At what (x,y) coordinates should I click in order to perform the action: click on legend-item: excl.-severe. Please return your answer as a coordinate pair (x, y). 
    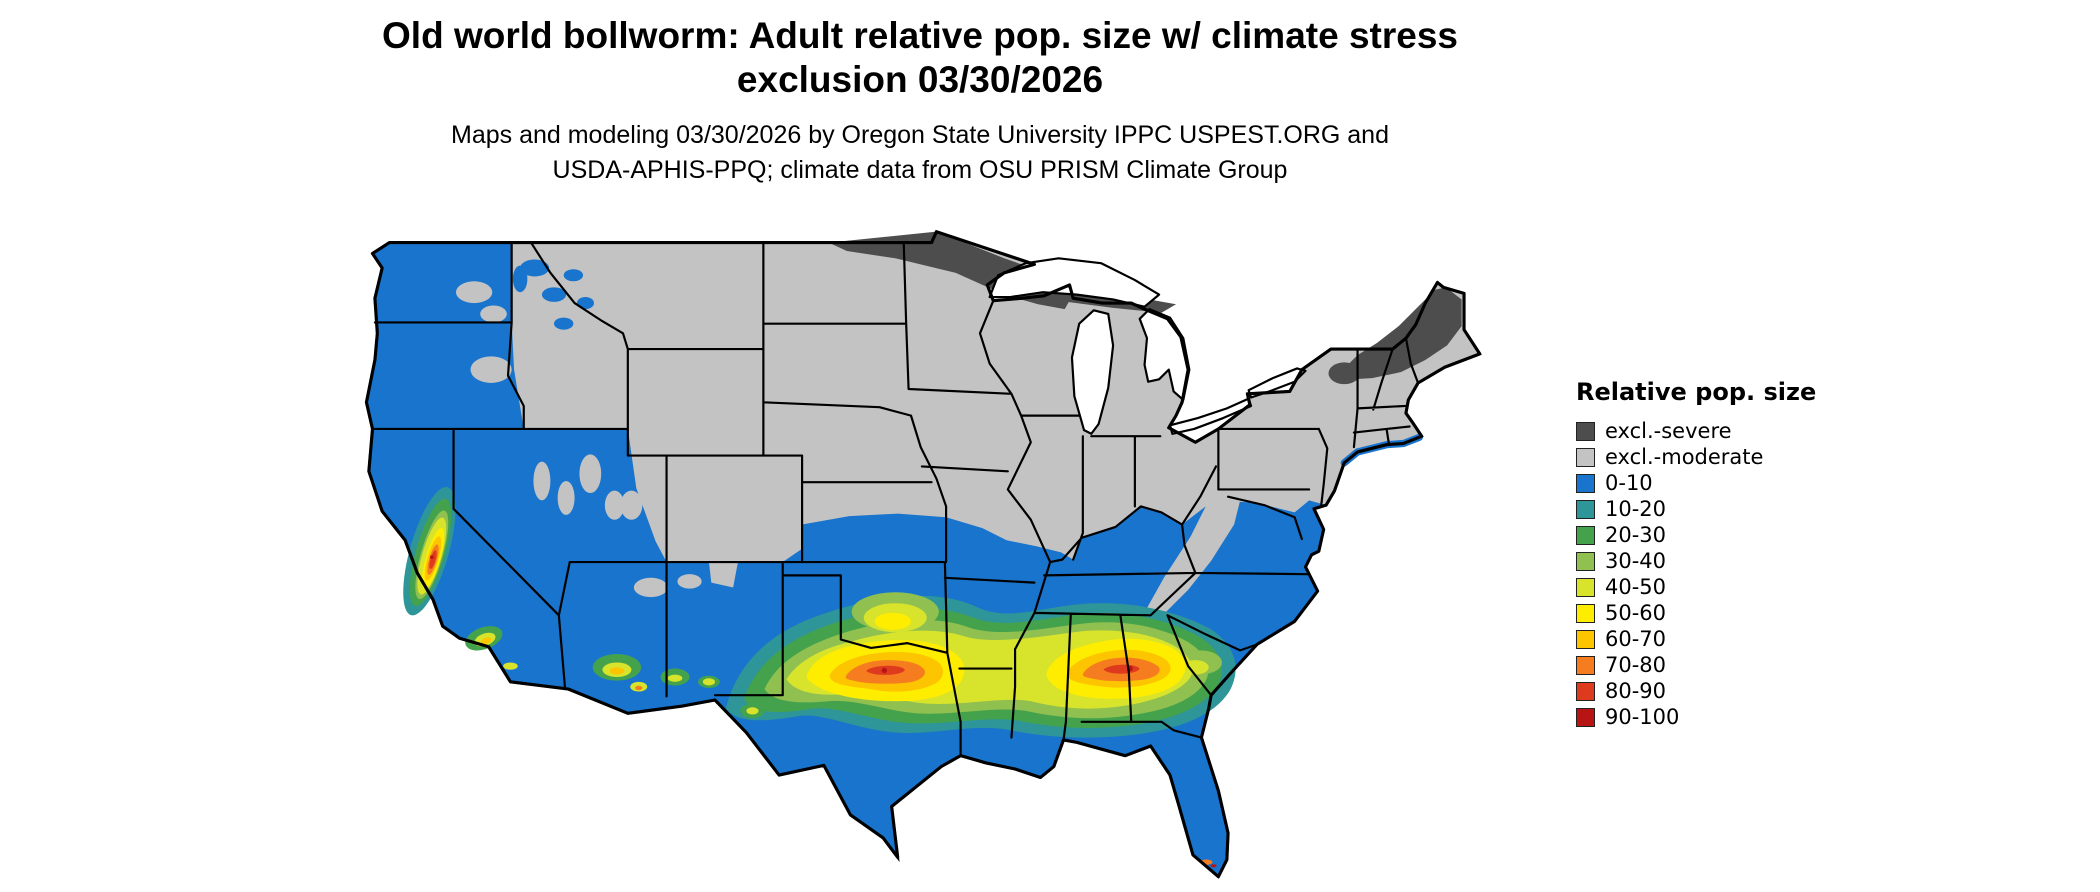
    Looking at the image, I should click on (1696, 431).